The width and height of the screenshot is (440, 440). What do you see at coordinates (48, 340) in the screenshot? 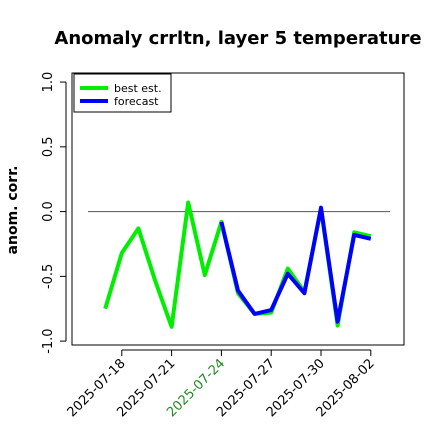
I see `y-tick-label: -1.0` at bounding box center [48, 340].